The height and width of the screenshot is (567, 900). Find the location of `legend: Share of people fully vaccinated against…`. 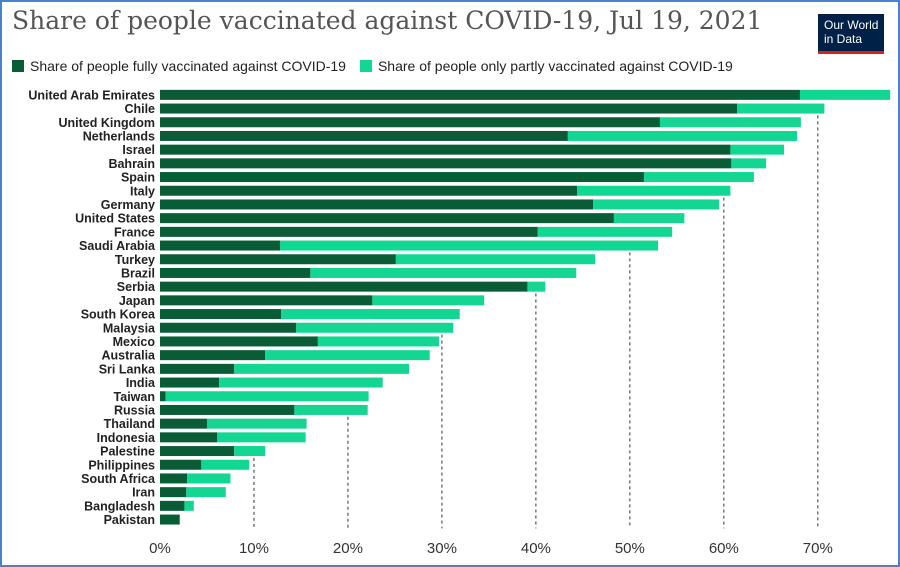

legend: Share of people fully vaccinated against… is located at coordinates (379, 66).